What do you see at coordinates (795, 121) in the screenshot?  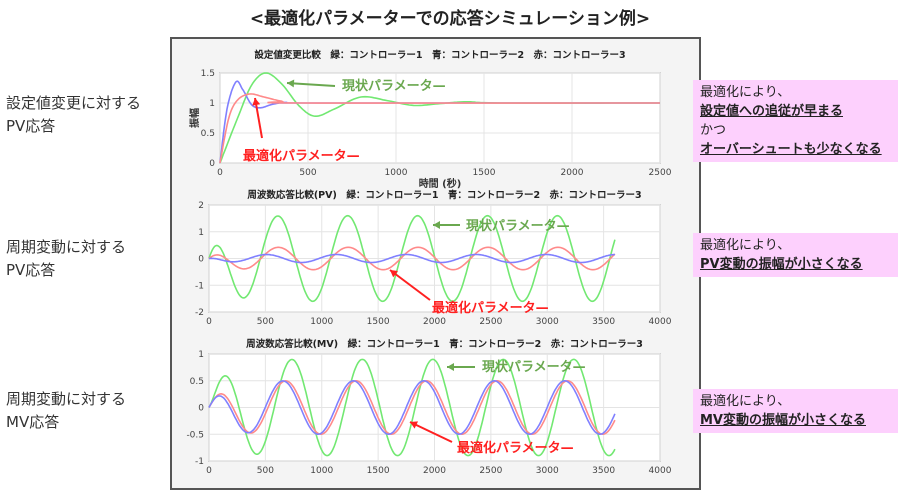 I see `note-setpoint: 最適化により、 設定値への追従が早まる かつ オーバーシュートも少なくなる` at bounding box center [795, 121].